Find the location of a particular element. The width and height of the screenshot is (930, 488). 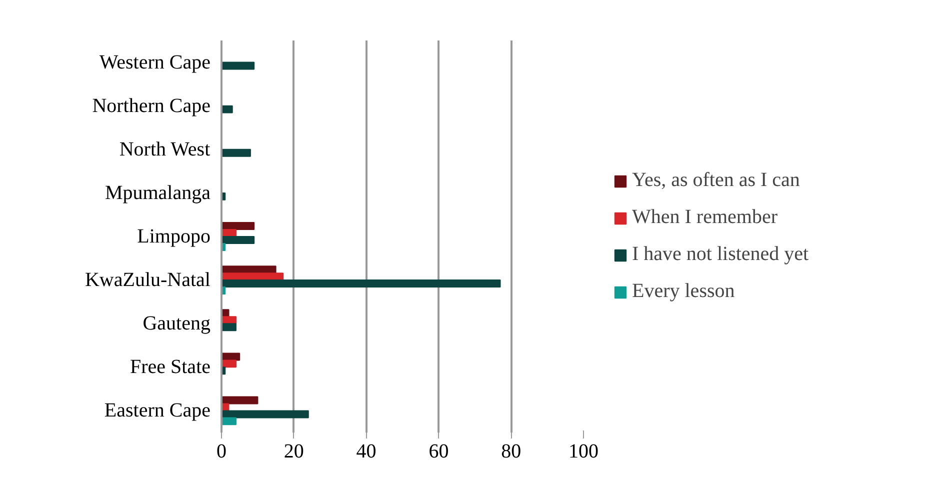

legend-label: When I remember is located at coordinates (705, 217).